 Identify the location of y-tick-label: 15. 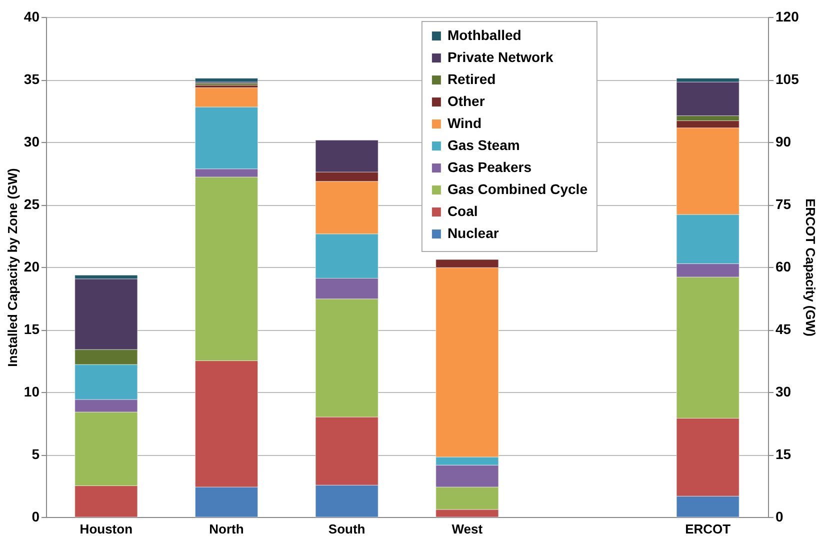
(32, 329).